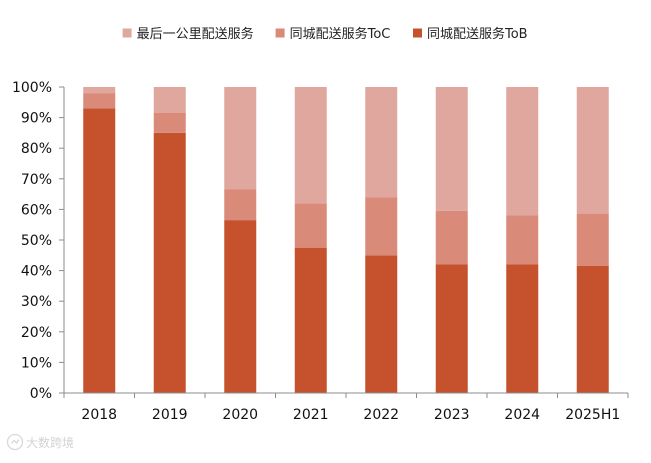 Image resolution: width=651 pixels, height=463 pixels. Describe the element at coordinates (381, 415) in the screenshot. I see `x-tick-label: 2022` at that location.